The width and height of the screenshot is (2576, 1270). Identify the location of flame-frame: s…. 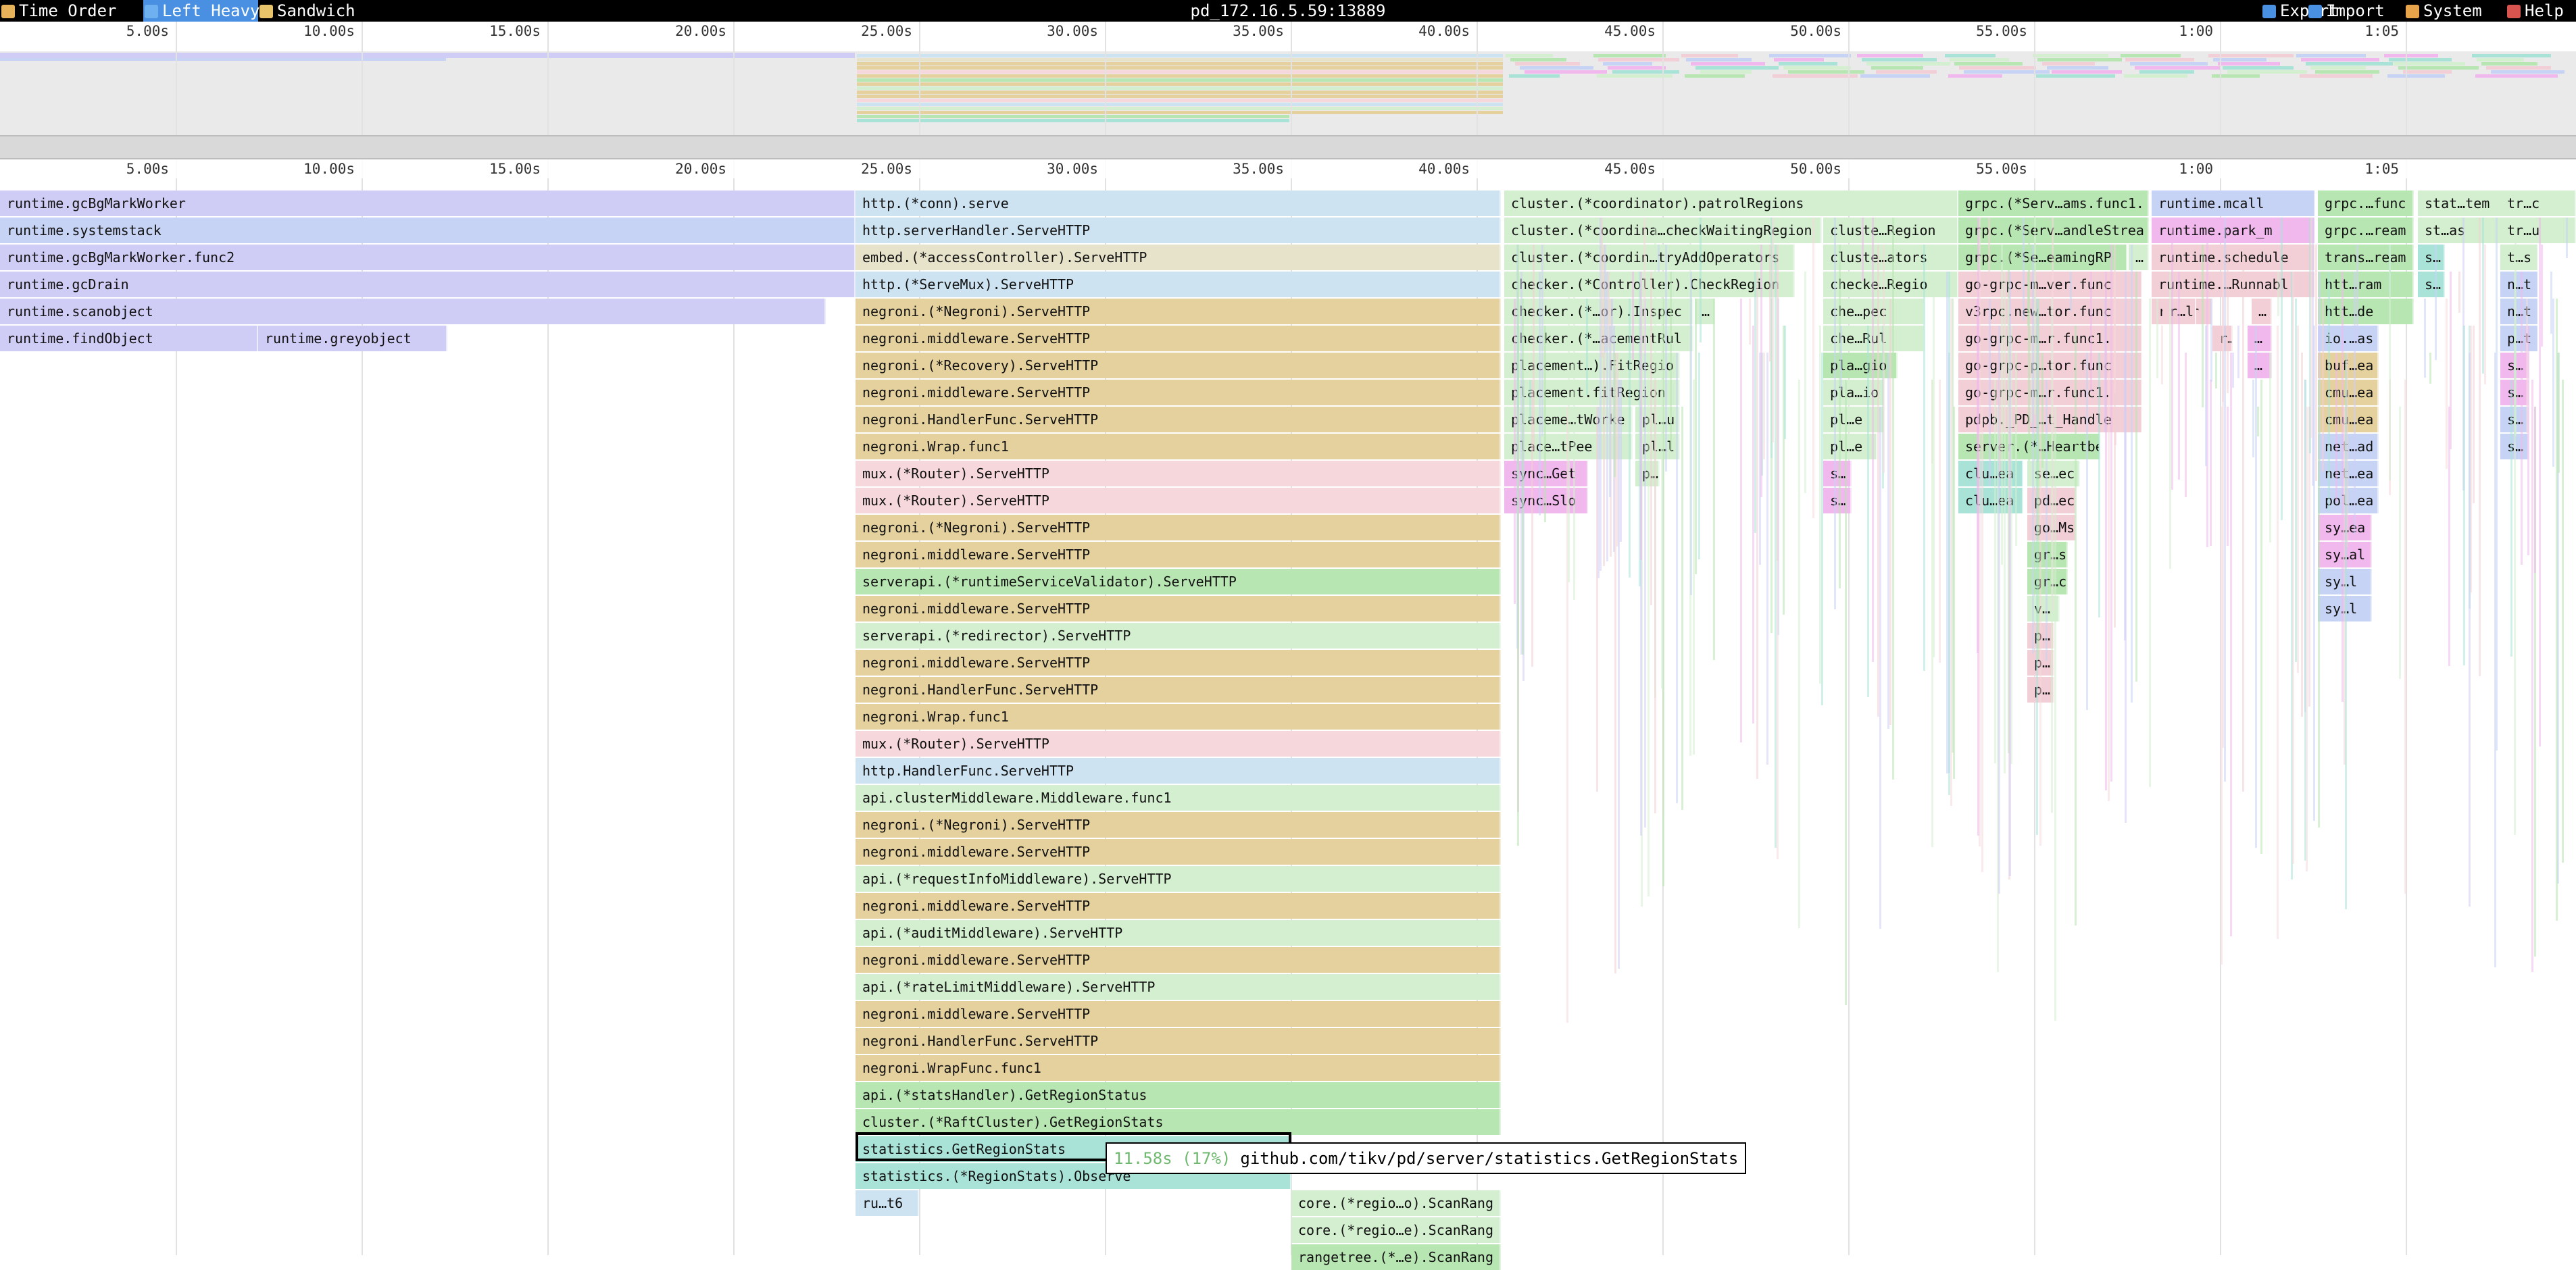
(2431, 284).